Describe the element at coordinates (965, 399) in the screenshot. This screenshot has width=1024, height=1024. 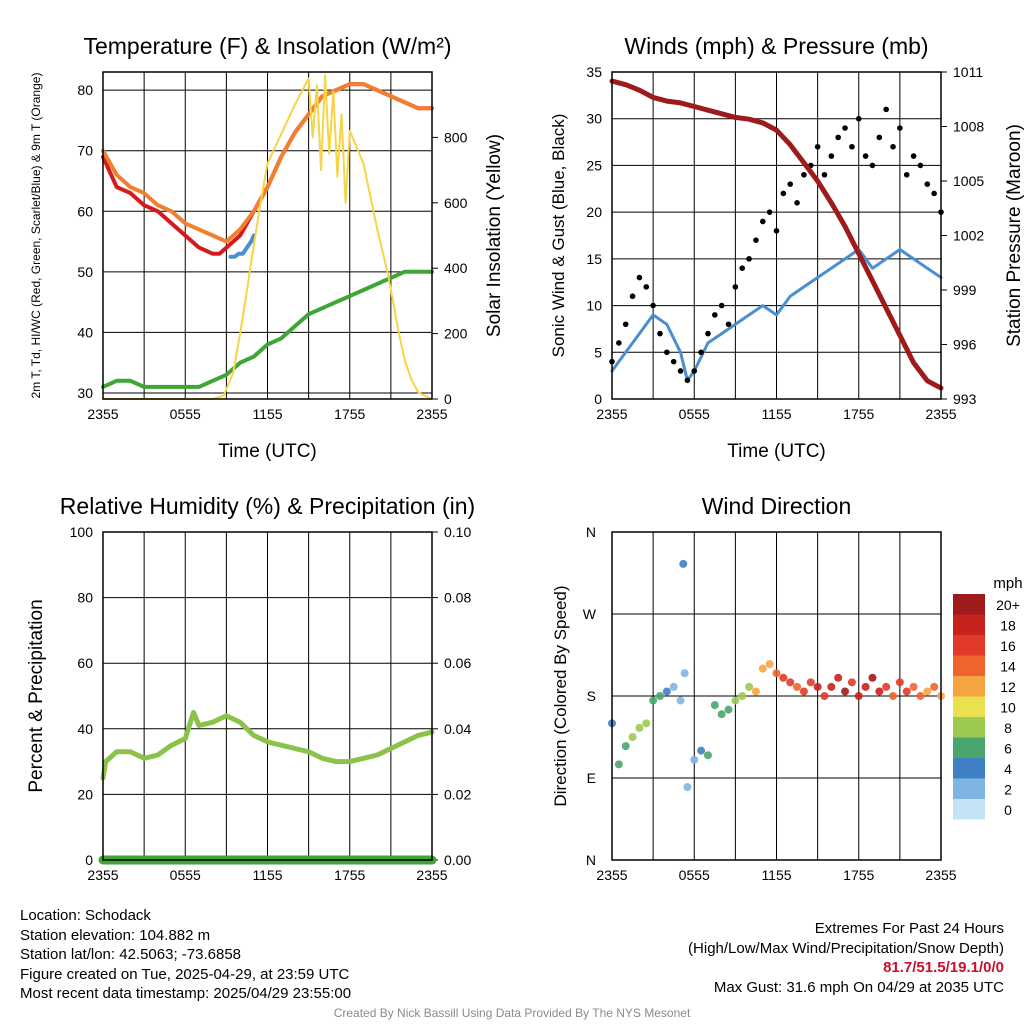
I see `y2-tick-label: 993` at that location.